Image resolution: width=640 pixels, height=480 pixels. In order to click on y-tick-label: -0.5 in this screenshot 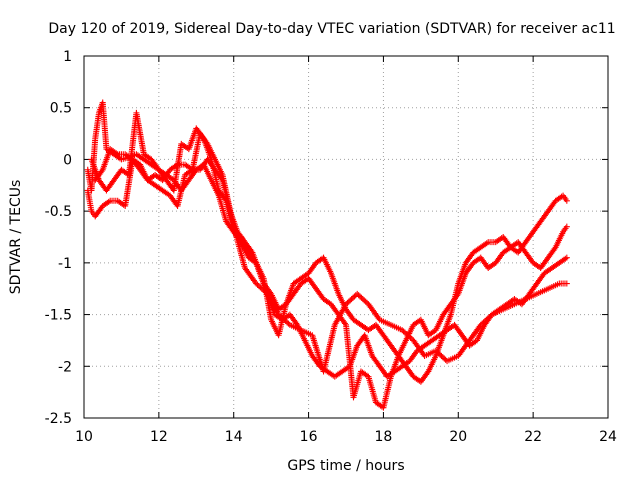, I will do `click(58, 212)`.